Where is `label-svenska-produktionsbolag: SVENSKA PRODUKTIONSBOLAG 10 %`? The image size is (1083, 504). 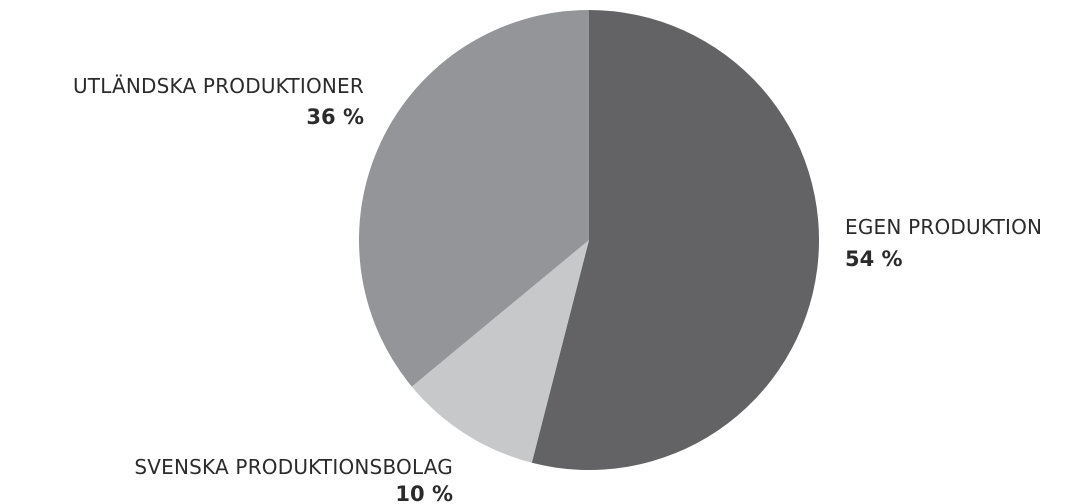
label-svenska-produktionsbolag: SVENSKA PRODUKTIONSBOLAG 10 % is located at coordinates (293, 479).